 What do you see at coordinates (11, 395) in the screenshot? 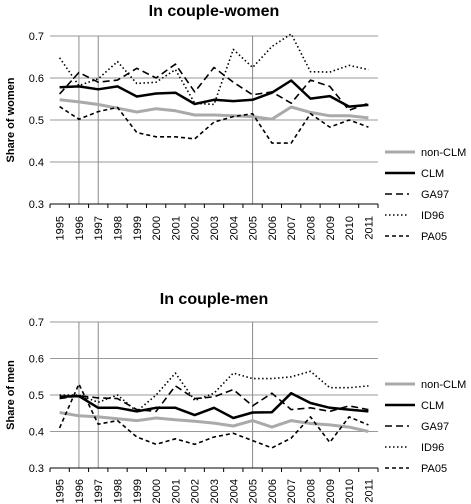
I see `y-axis-label: Share of men` at bounding box center [11, 395].